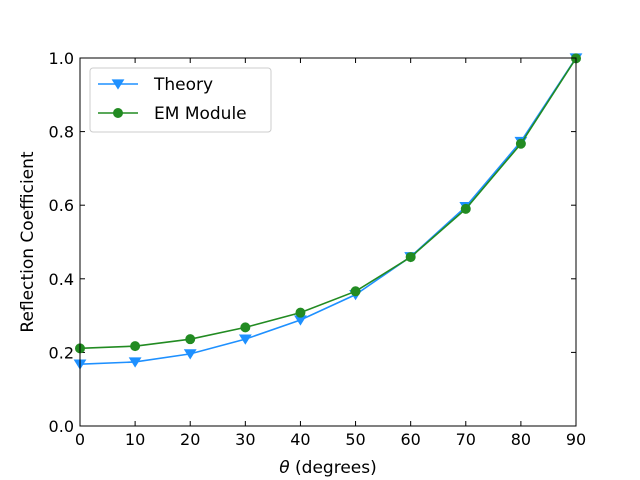 The height and width of the screenshot is (480, 640). Describe the element at coordinates (284, 468) in the screenshot. I see `x-axis-label-symbol: θ` at that location.